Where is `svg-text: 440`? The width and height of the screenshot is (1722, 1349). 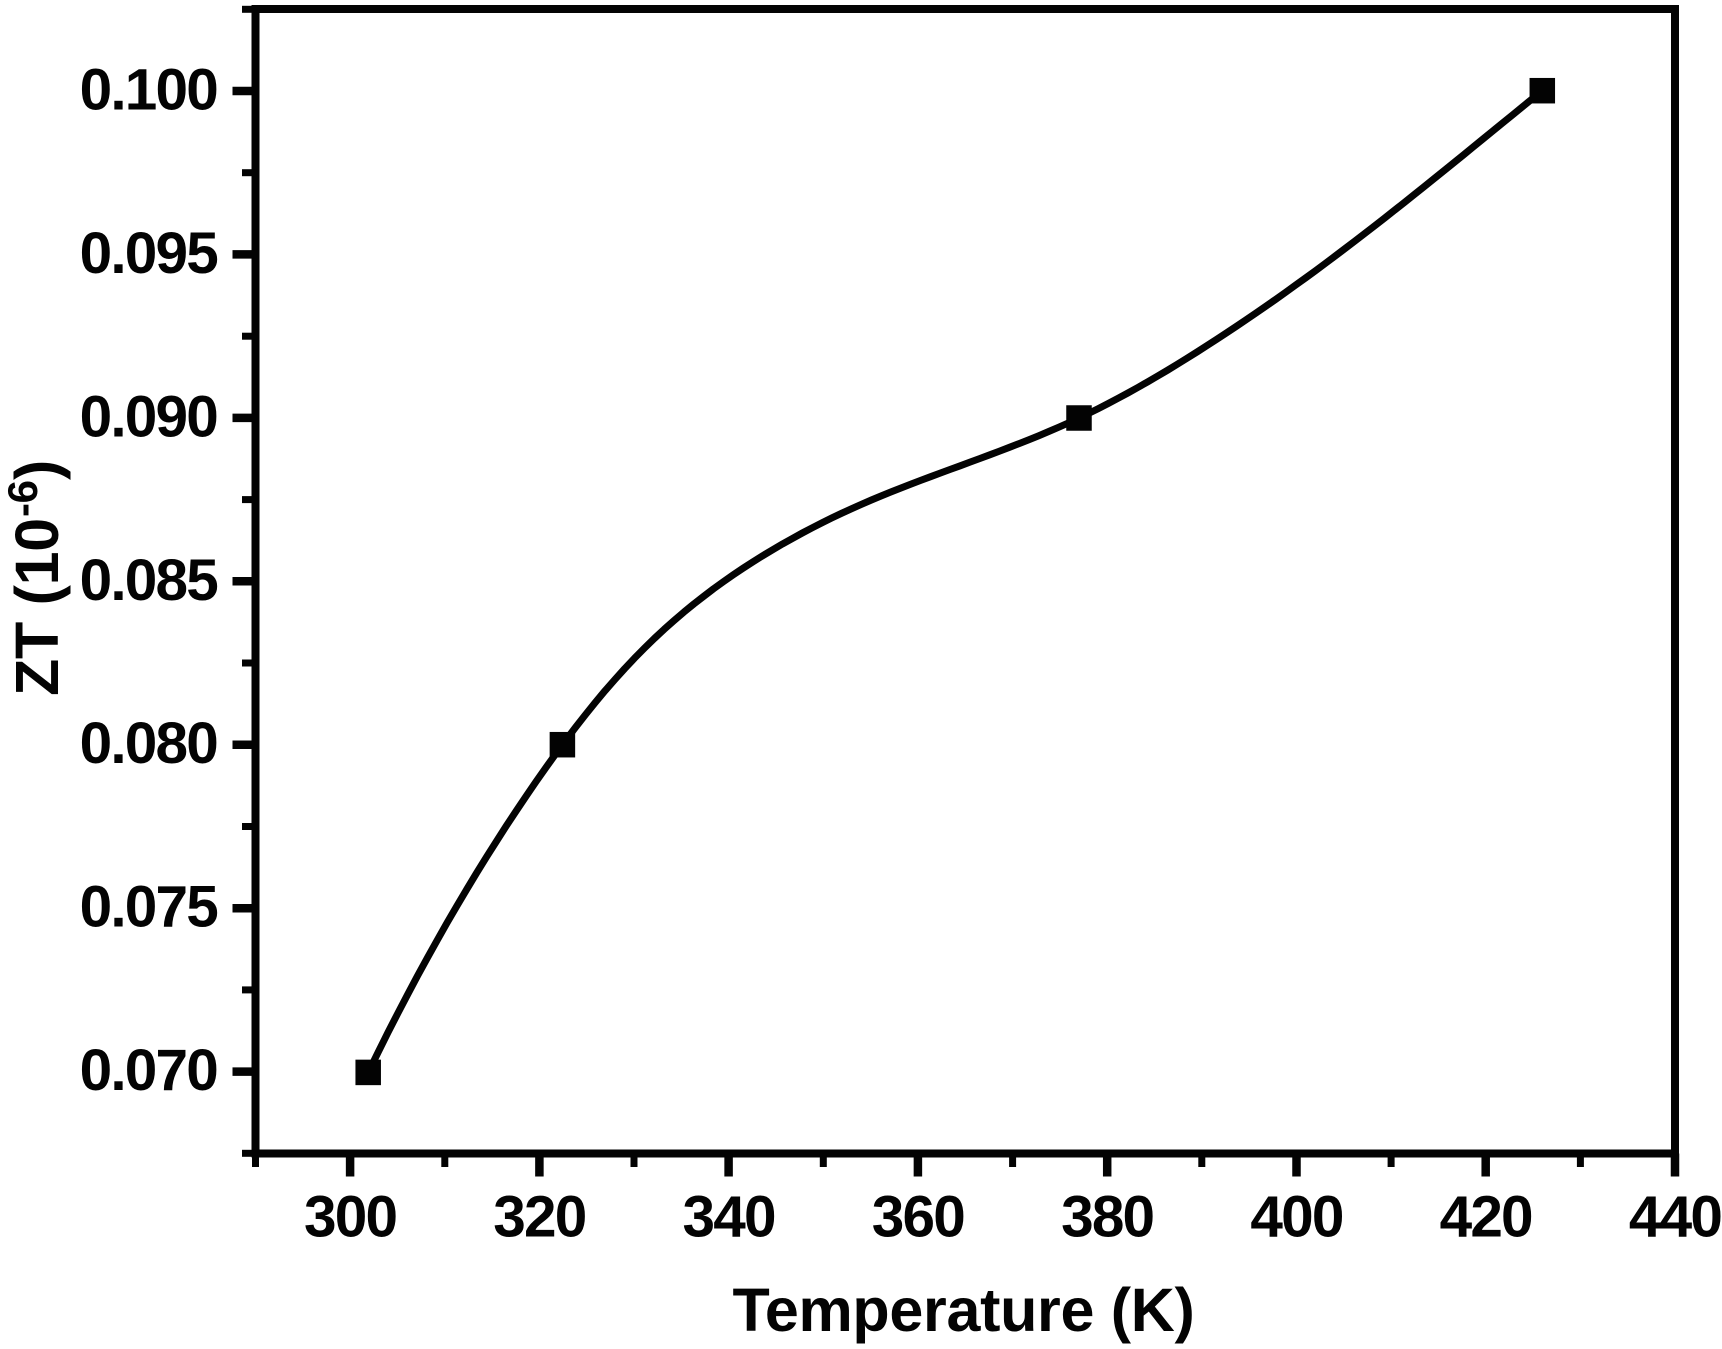
svg-text: 440 is located at coordinates (1675, 1217).